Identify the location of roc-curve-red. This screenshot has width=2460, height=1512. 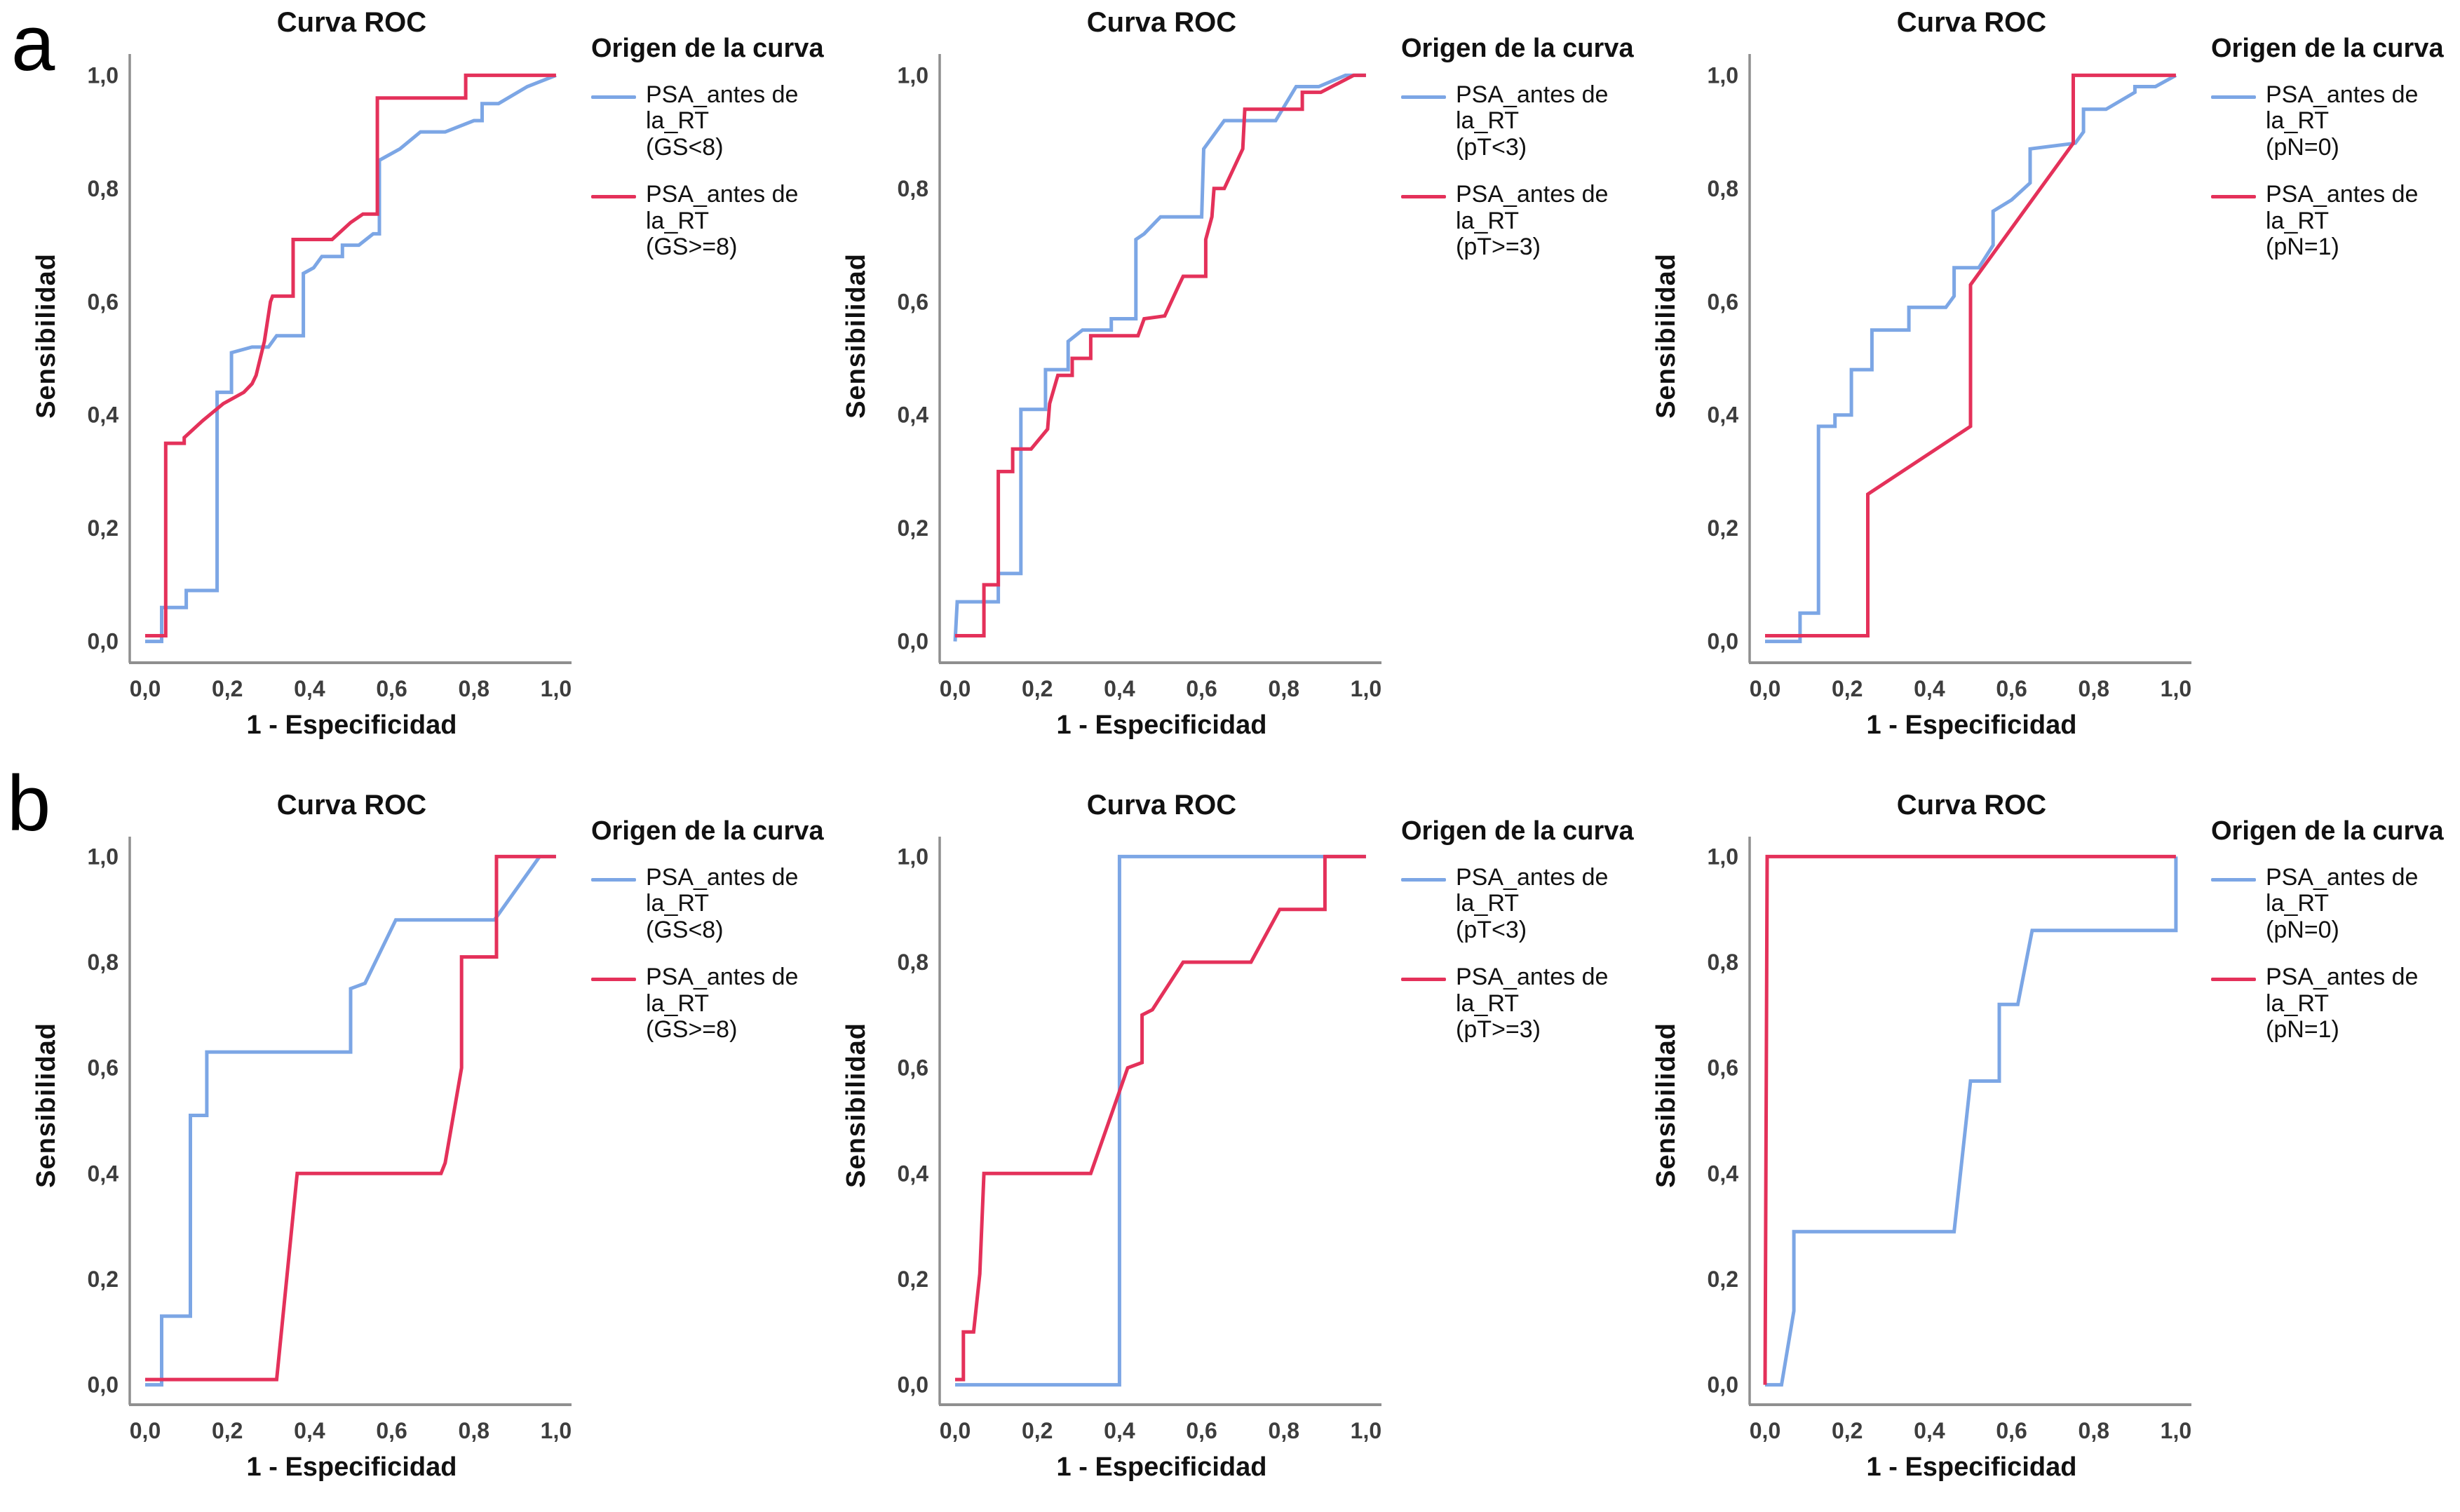
(1161, 1118).